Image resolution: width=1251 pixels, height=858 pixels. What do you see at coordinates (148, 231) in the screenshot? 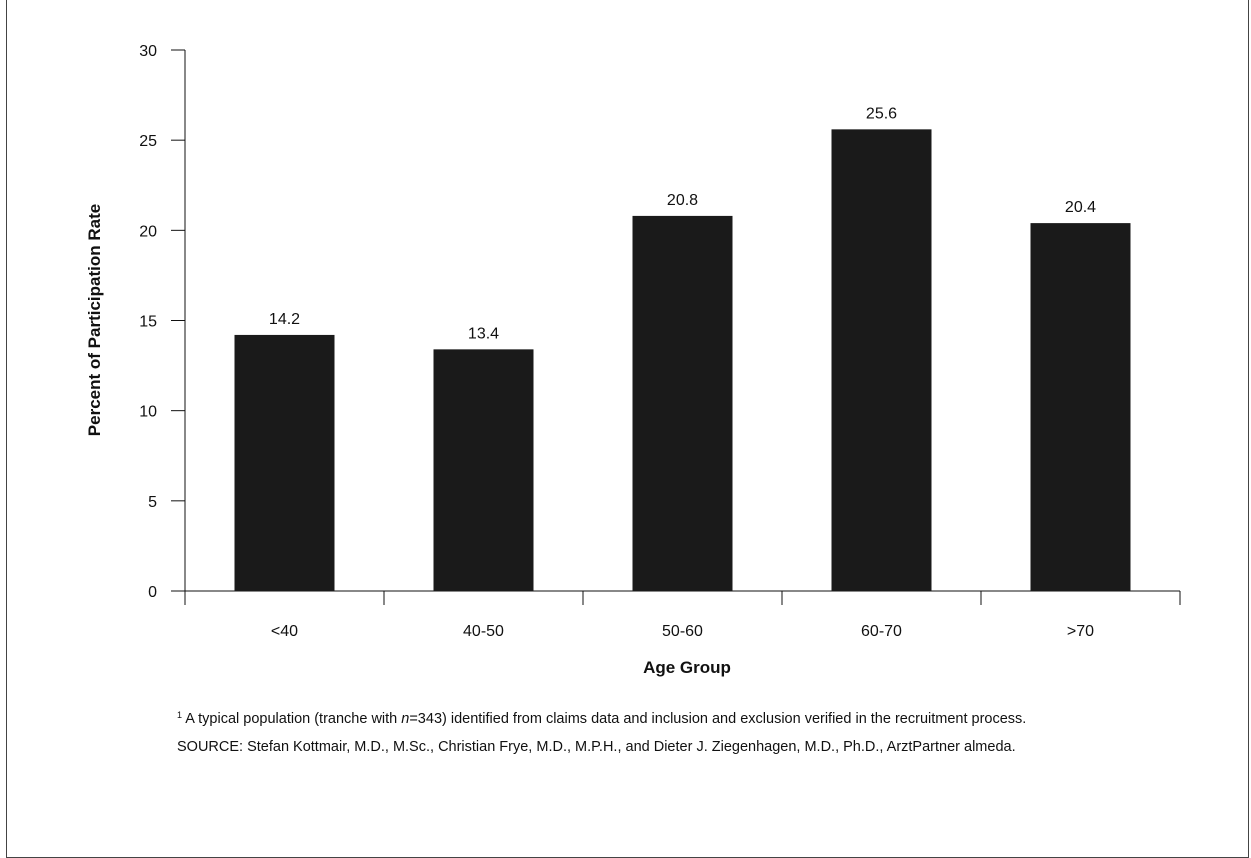
I see `y-tick-label: 20` at bounding box center [148, 231].